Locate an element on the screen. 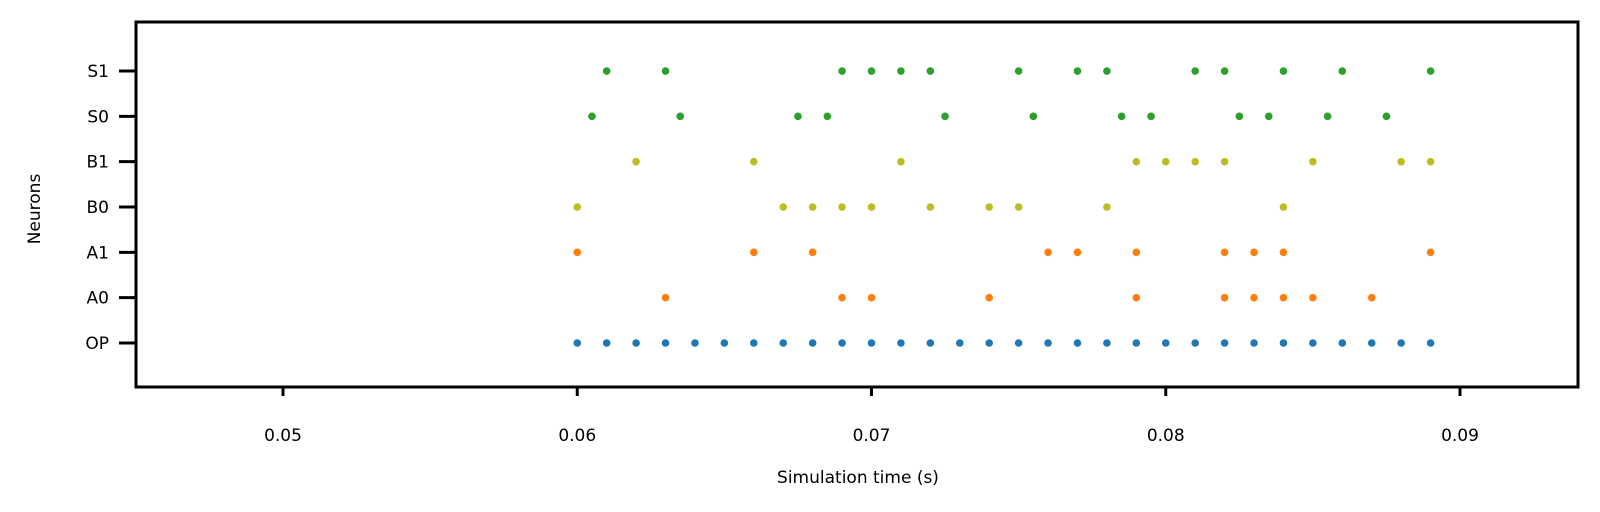 Image resolution: width=1600 pixels, height=512 pixels. y-tick-label: B0 is located at coordinates (98, 208).